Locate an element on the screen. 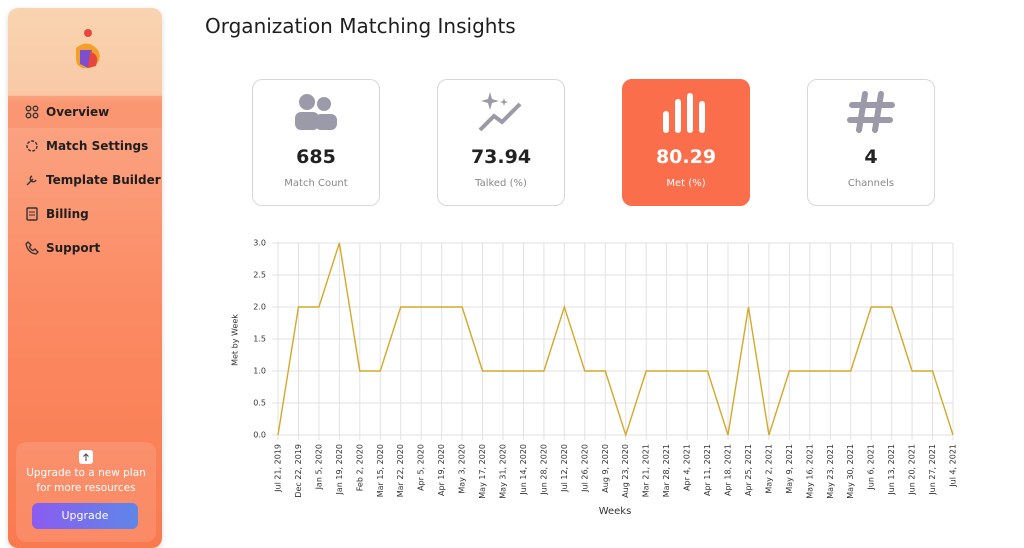 The height and width of the screenshot is (548, 1024). nav-label: Template Builder is located at coordinates (103, 180).